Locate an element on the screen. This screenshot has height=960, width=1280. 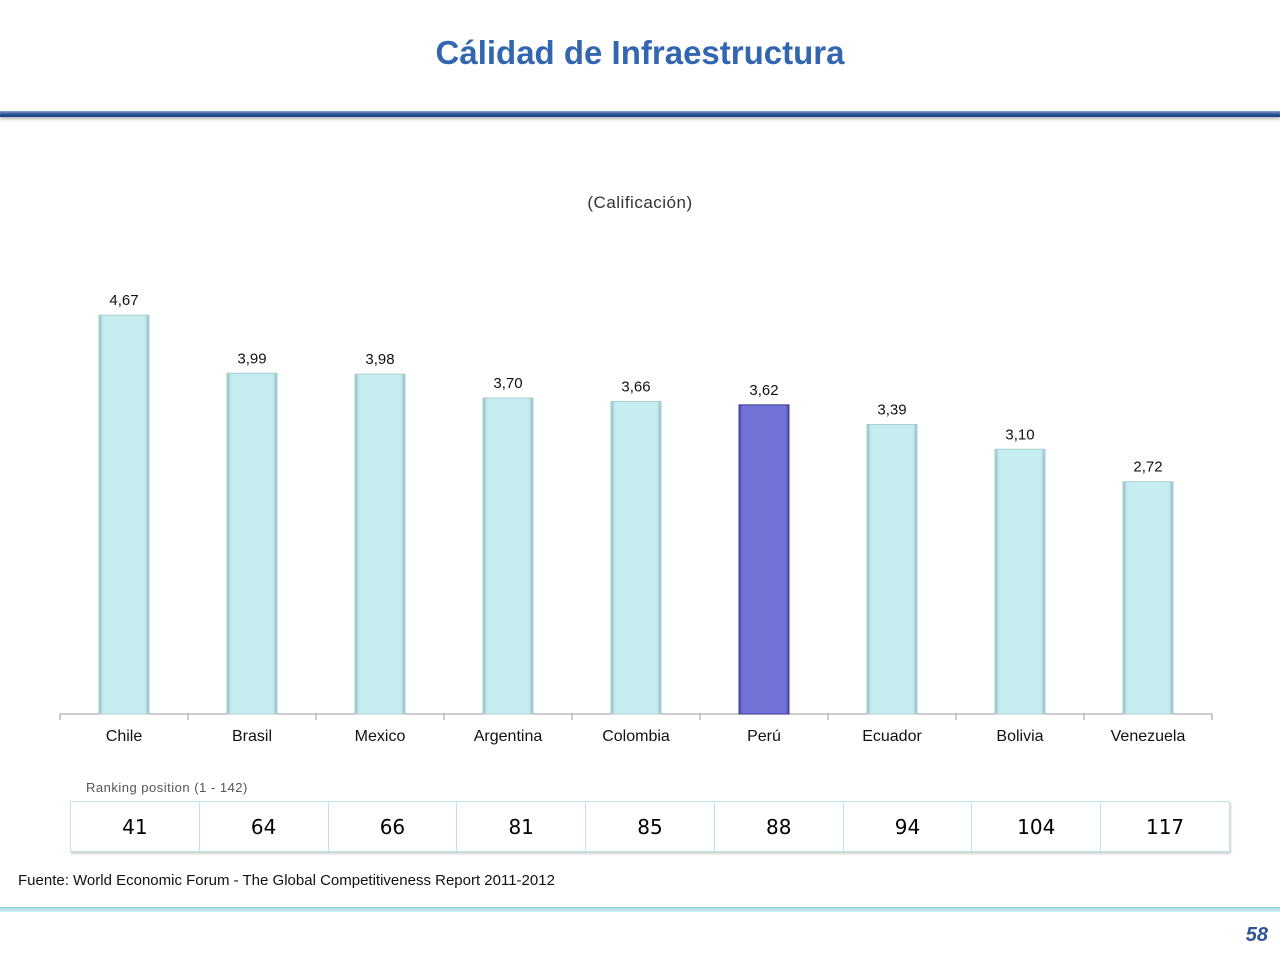
bar-perú is located at coordinates (764, 559).